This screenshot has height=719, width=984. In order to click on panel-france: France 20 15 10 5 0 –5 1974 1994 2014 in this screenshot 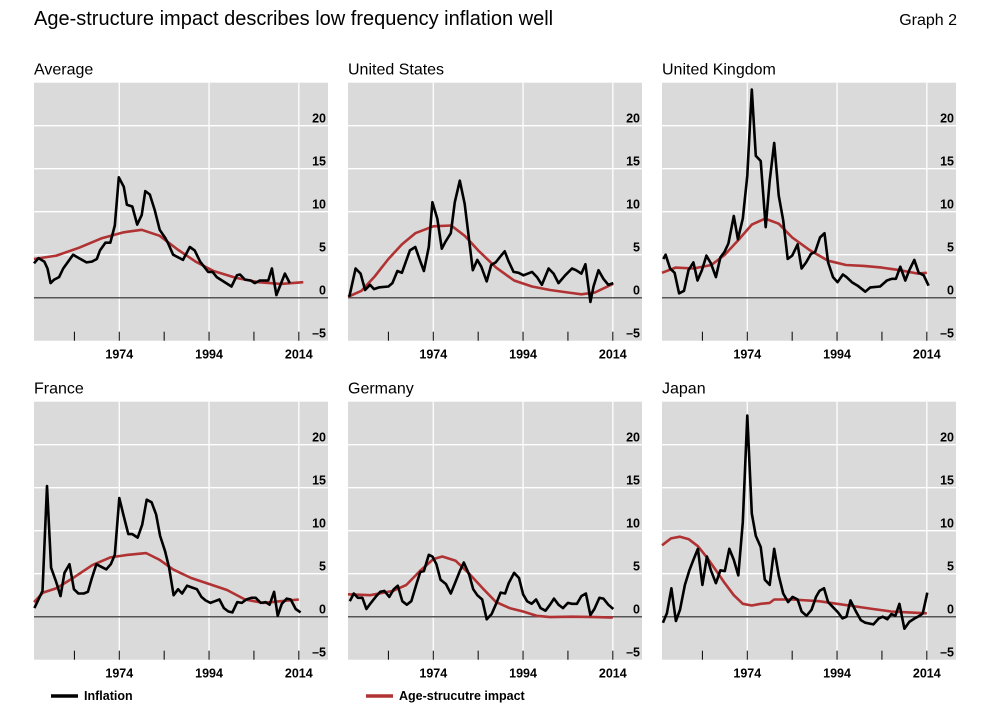, I will do `click(180, 531)`.